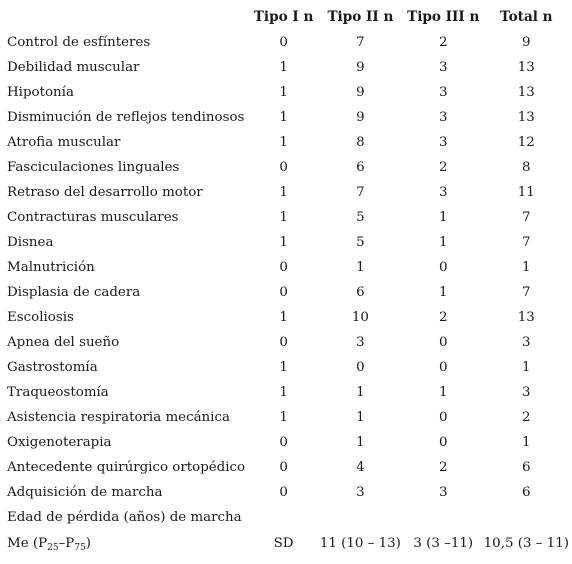 The width and height of the screenshot is (572, 564). What do you see at coordinates (53, 548) in the screenshot?
I see `subscript-25: 25` at bounding box center [53, 548].